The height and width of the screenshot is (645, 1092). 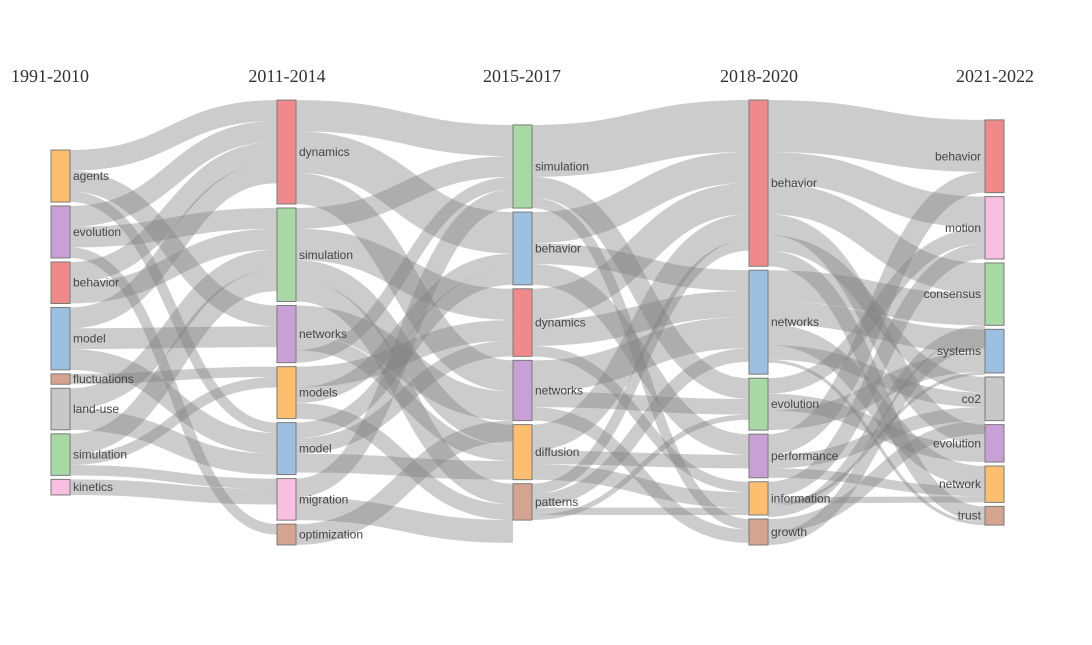 I want to click on sankey-node-kinetics, so click(x=60, y=487).